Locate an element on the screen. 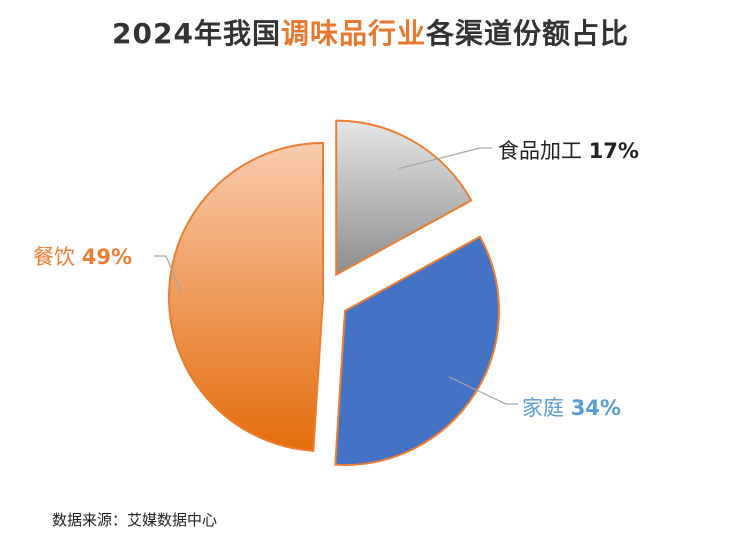 Image resolution: width=741 pixels, height=551 pixels. slice-label-3: 餐饮 49% is located at coordinates (82, 257).